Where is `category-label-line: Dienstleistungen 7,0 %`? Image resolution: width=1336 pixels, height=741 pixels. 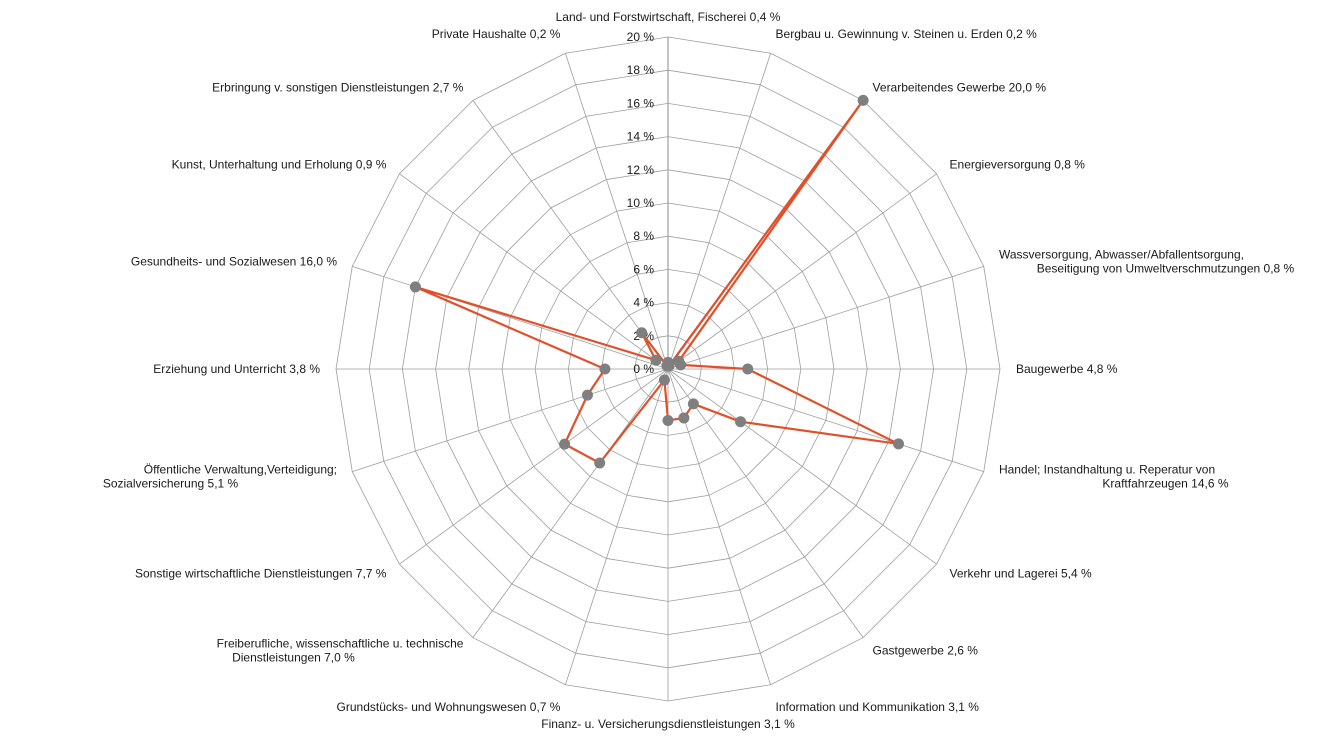 category-label-line: Dienstleistungen 7,0 % is located at coordinates (293, 658).